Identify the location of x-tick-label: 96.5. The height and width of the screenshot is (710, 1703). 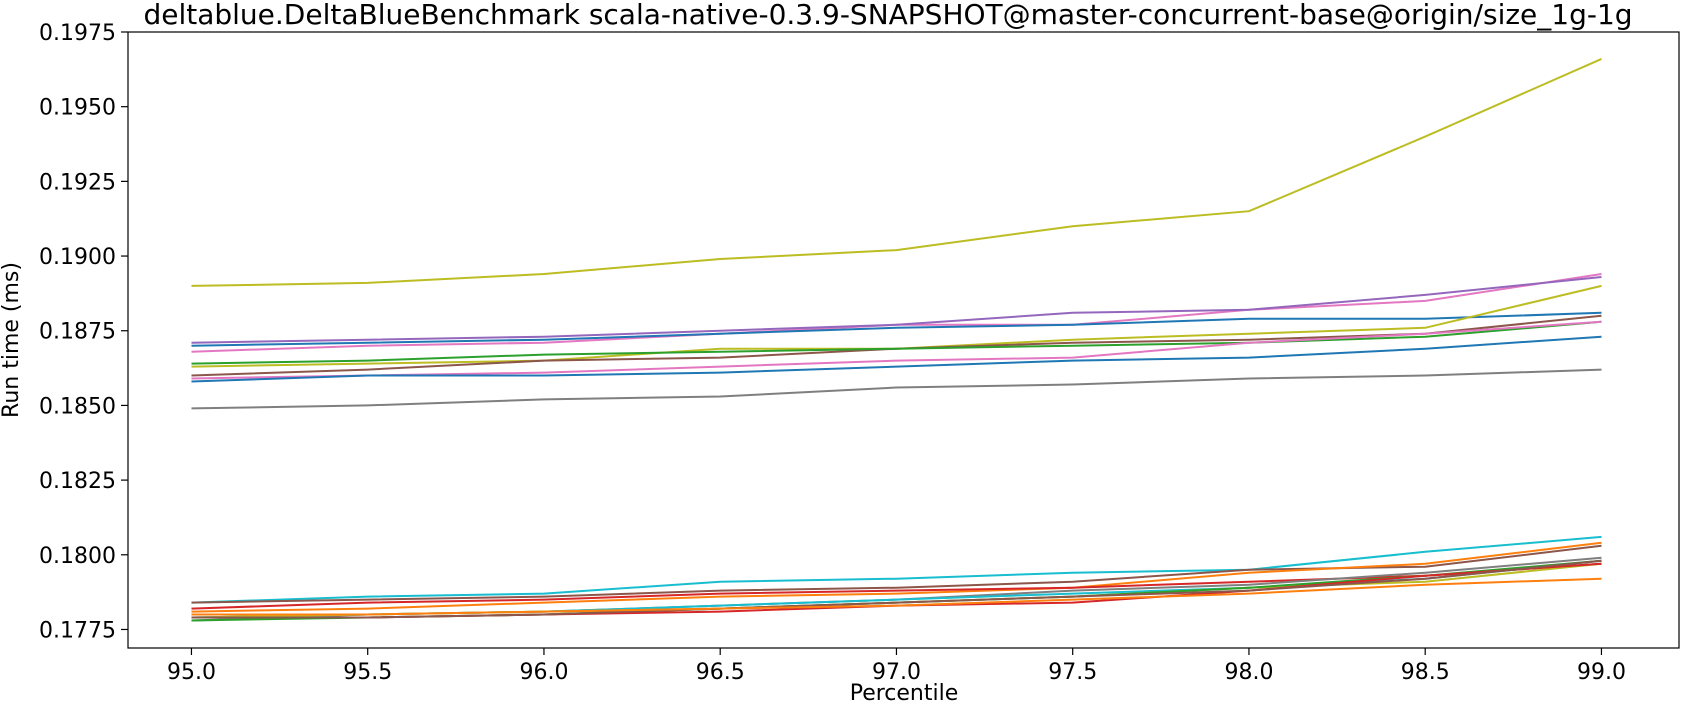
(720, 672).